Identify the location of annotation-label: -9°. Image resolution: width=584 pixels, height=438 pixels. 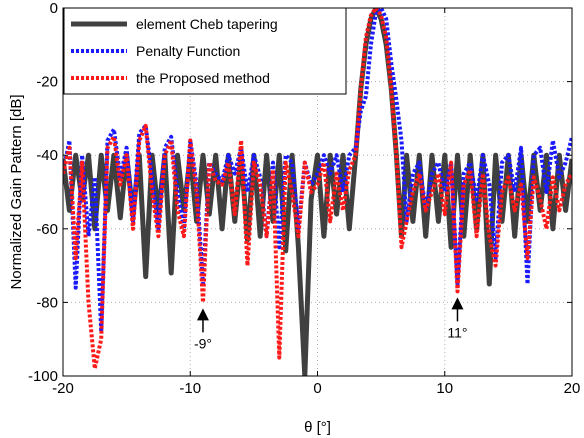
(203, 343).